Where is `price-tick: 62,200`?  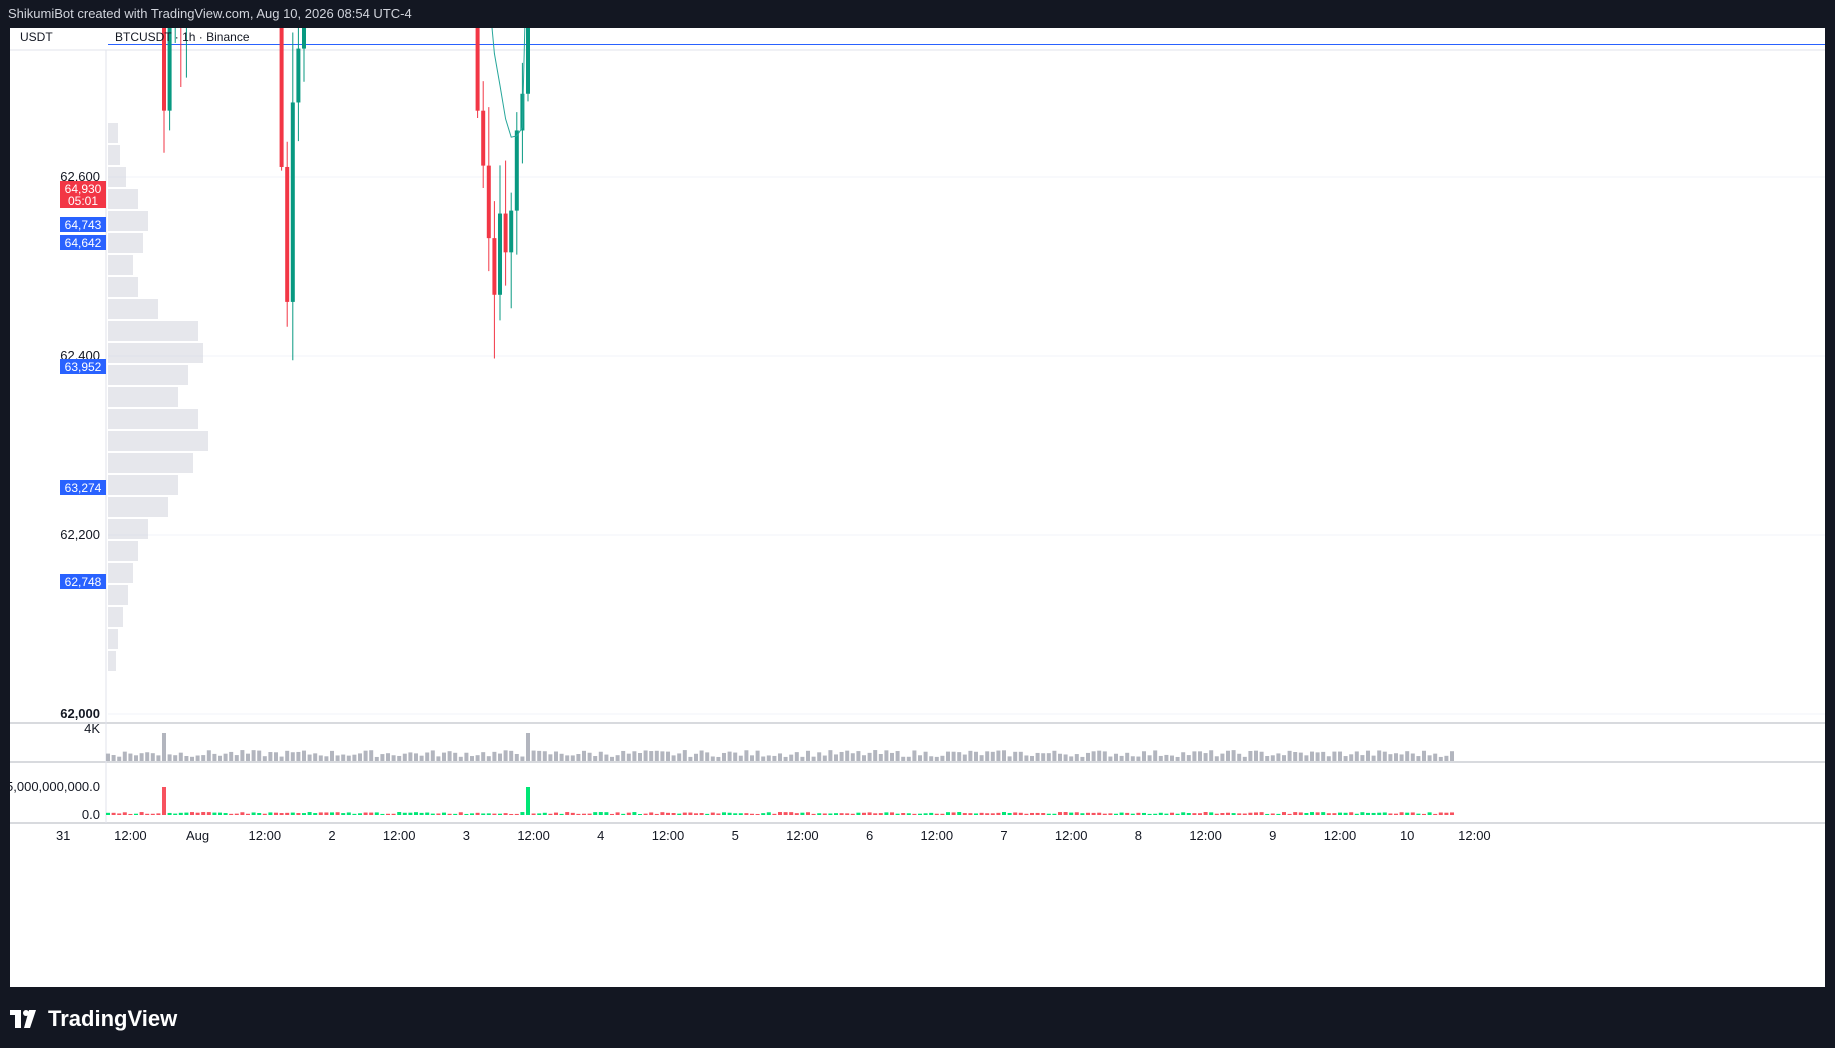 price-tick: 62,200 is located at coordinates (80, 534).